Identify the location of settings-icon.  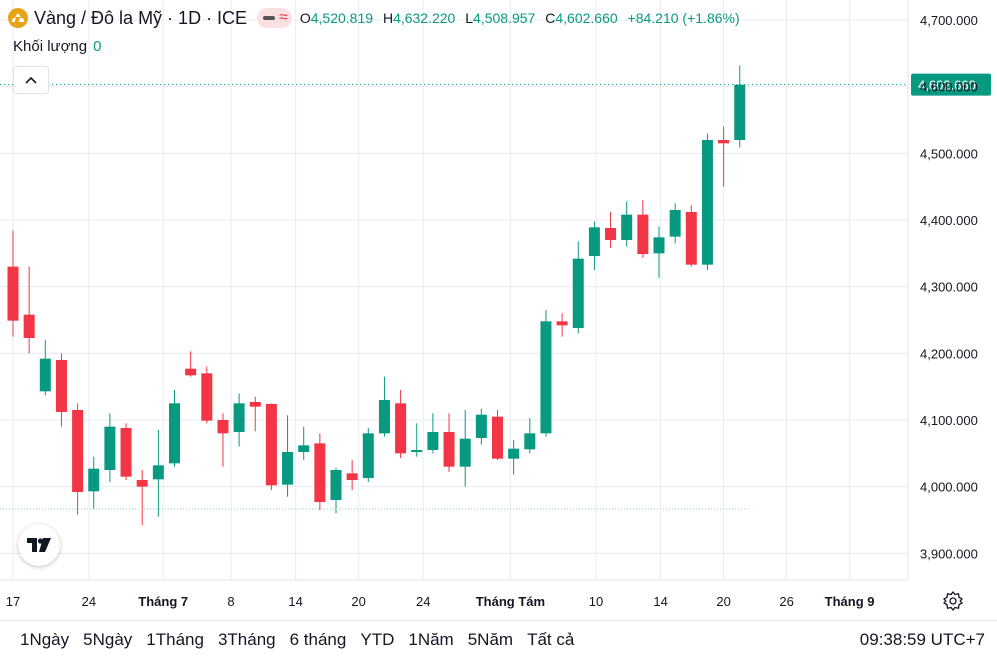
(953, 601).